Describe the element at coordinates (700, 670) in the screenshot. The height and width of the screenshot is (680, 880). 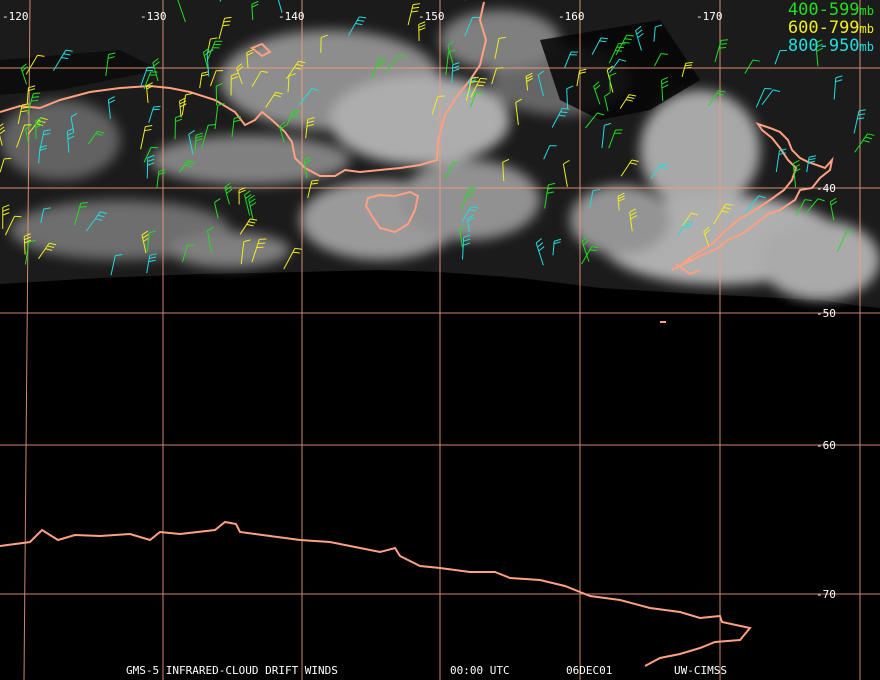
I see `source-label: UW-CIMSS` at that location.